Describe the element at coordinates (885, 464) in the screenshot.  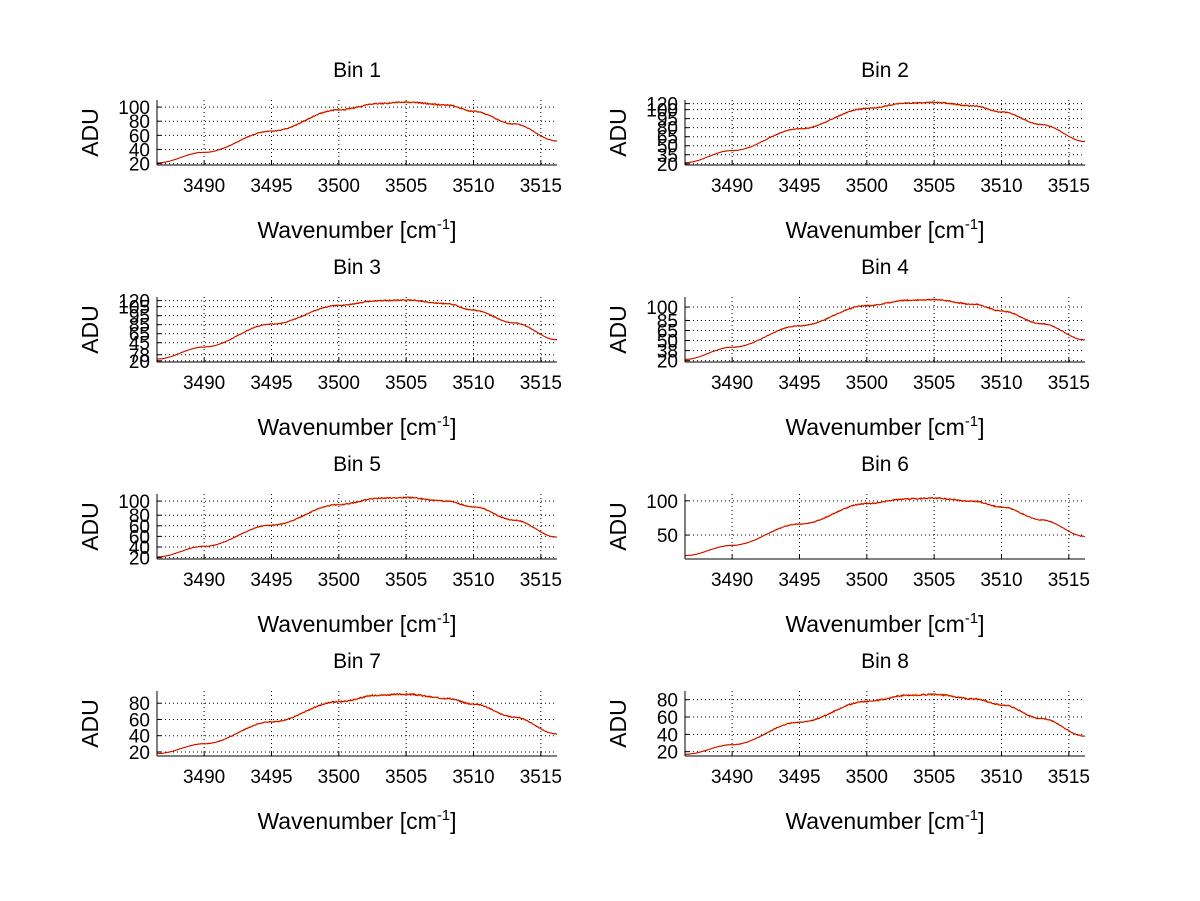
I see `panel-title: Bin 6` at that location.